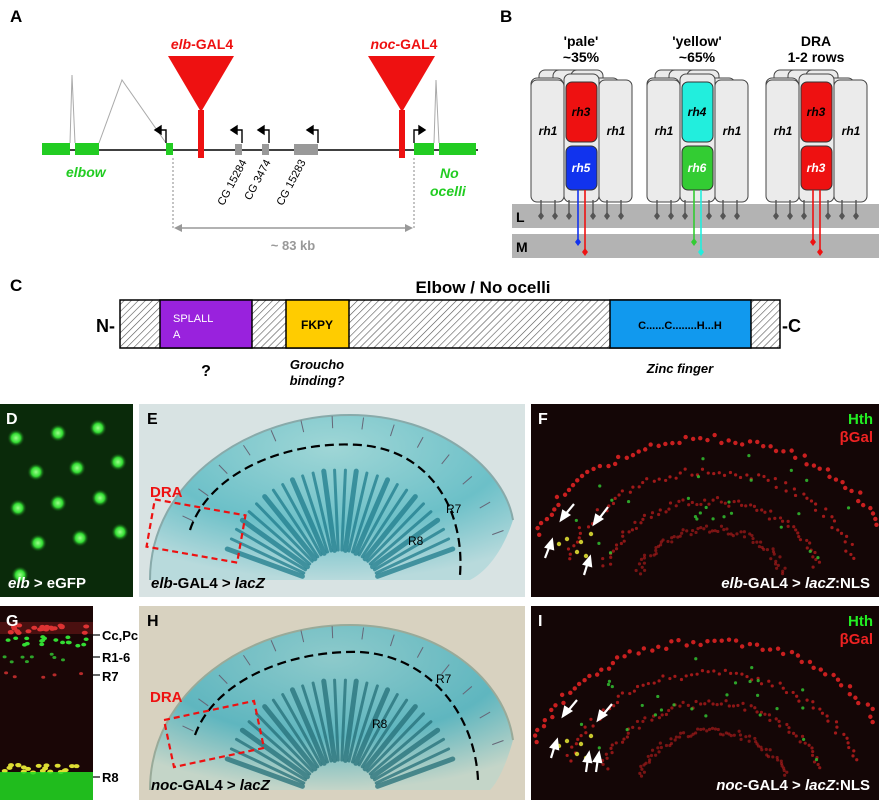 The height and width of the screenshot is (800, 879). Describe the element at coordinates (506, 16) in the screenshot. I see `panel-letter-b: B` at that location.